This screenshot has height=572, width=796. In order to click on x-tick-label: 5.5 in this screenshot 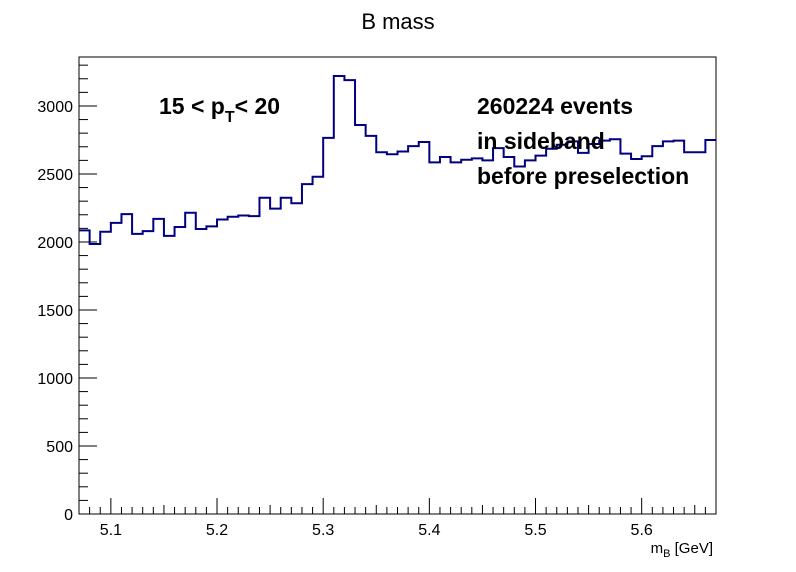, I will do `click(535, 530)`.